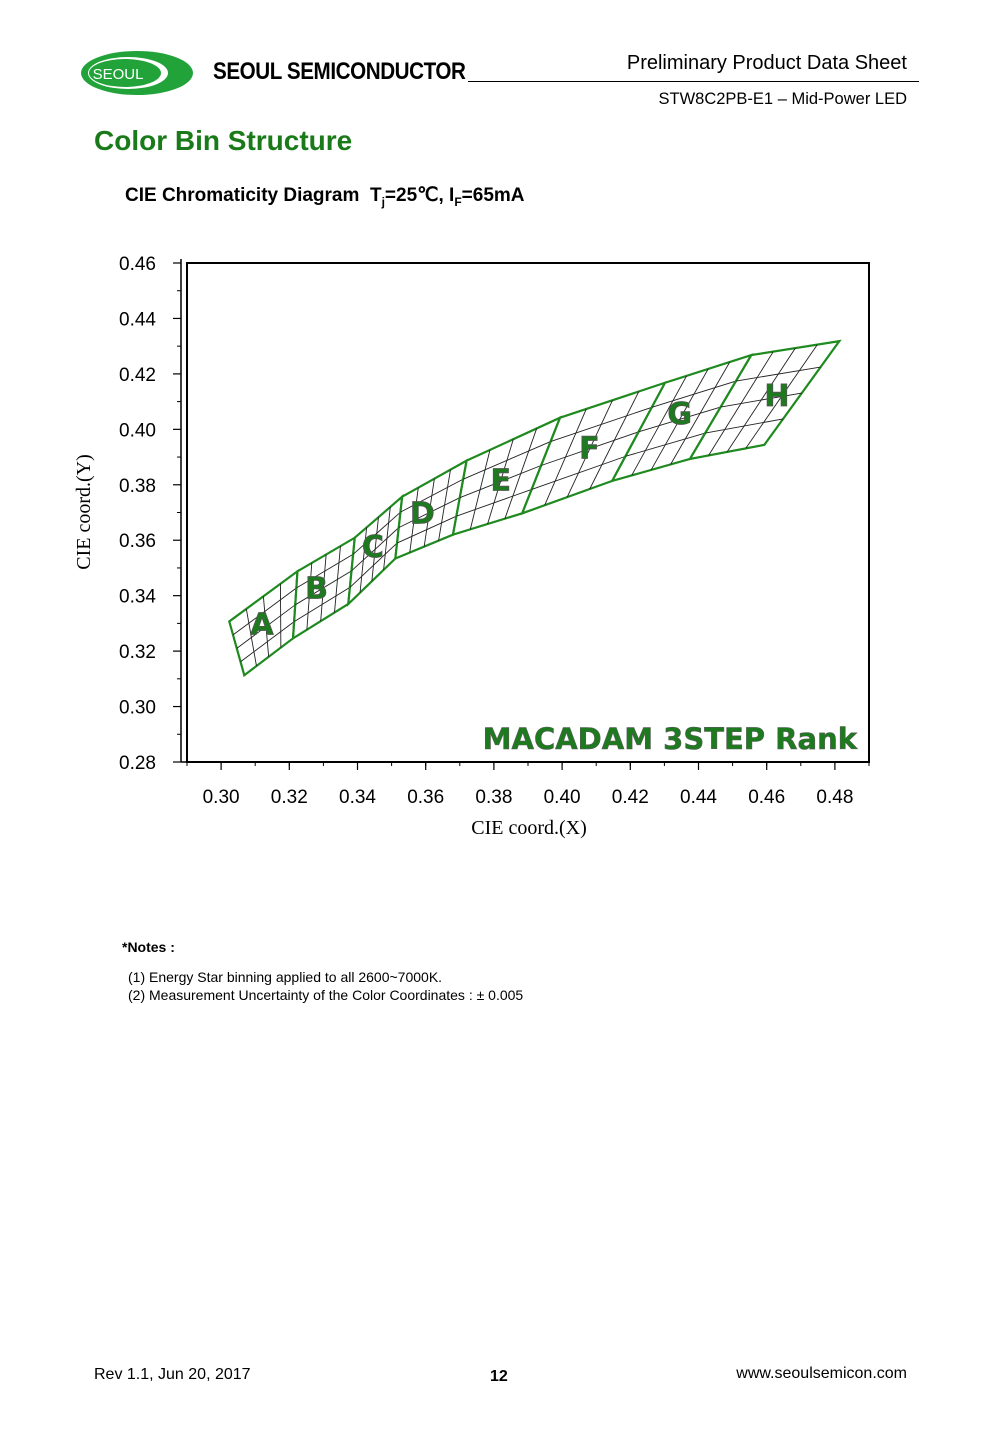 Image resolution: width=1000 pixels, height=1444 pixels. I want to click on footer-page-number: 12, so click(499, 1376).